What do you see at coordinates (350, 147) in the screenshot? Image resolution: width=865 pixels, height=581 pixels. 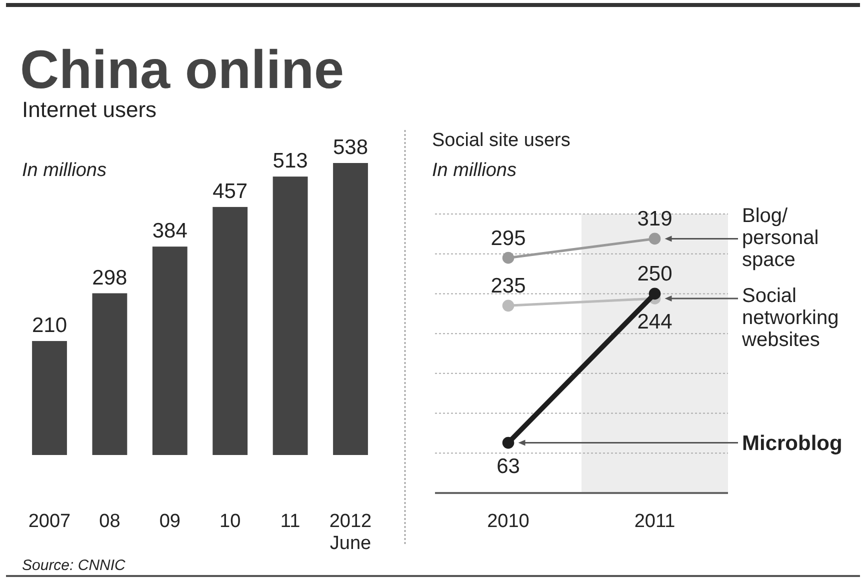 I see `data-label: 538` at bounding box center [350, 147].